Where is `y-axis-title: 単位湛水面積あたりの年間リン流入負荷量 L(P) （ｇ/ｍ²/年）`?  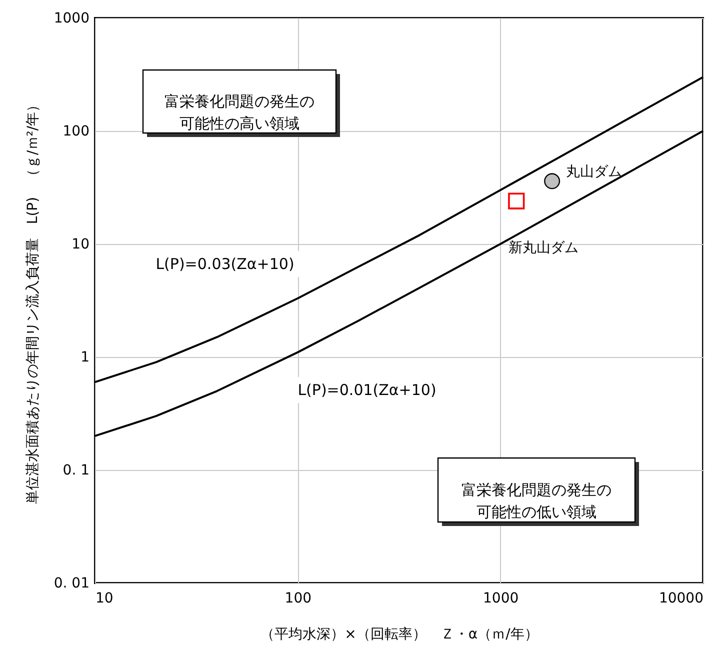
y-axis-title: 単位湛水面積あたりの年間リン流入負荷量 L(P) （ｇ/ｍ²/年） is located at coordinates (32, 301).